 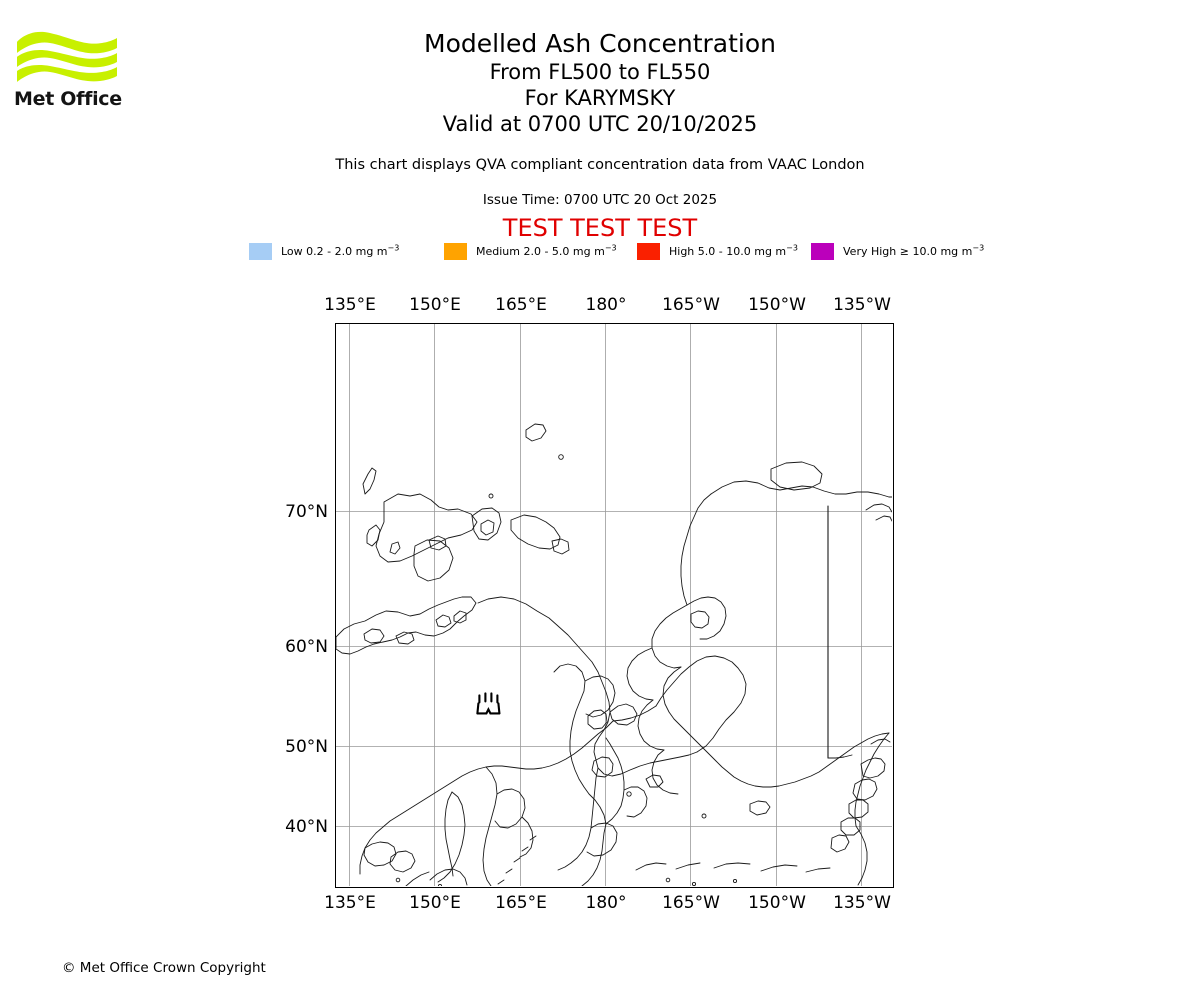 I want to click on valid-time-line: Valid at 0700 UTC 20/10/2025, so click(x=600, y=124).